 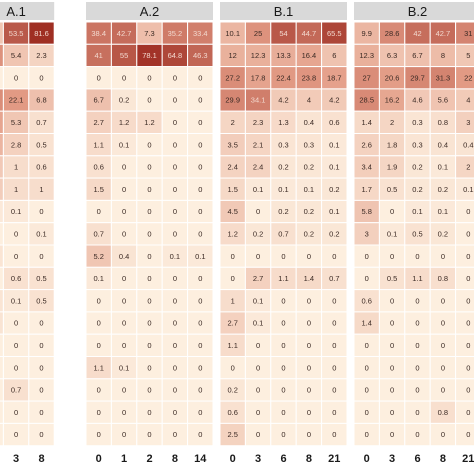 What do you see at coordinates (98, 189) in the screenshot?
I see `cell-value-label: 1.5` at bounding box center [98, 189].